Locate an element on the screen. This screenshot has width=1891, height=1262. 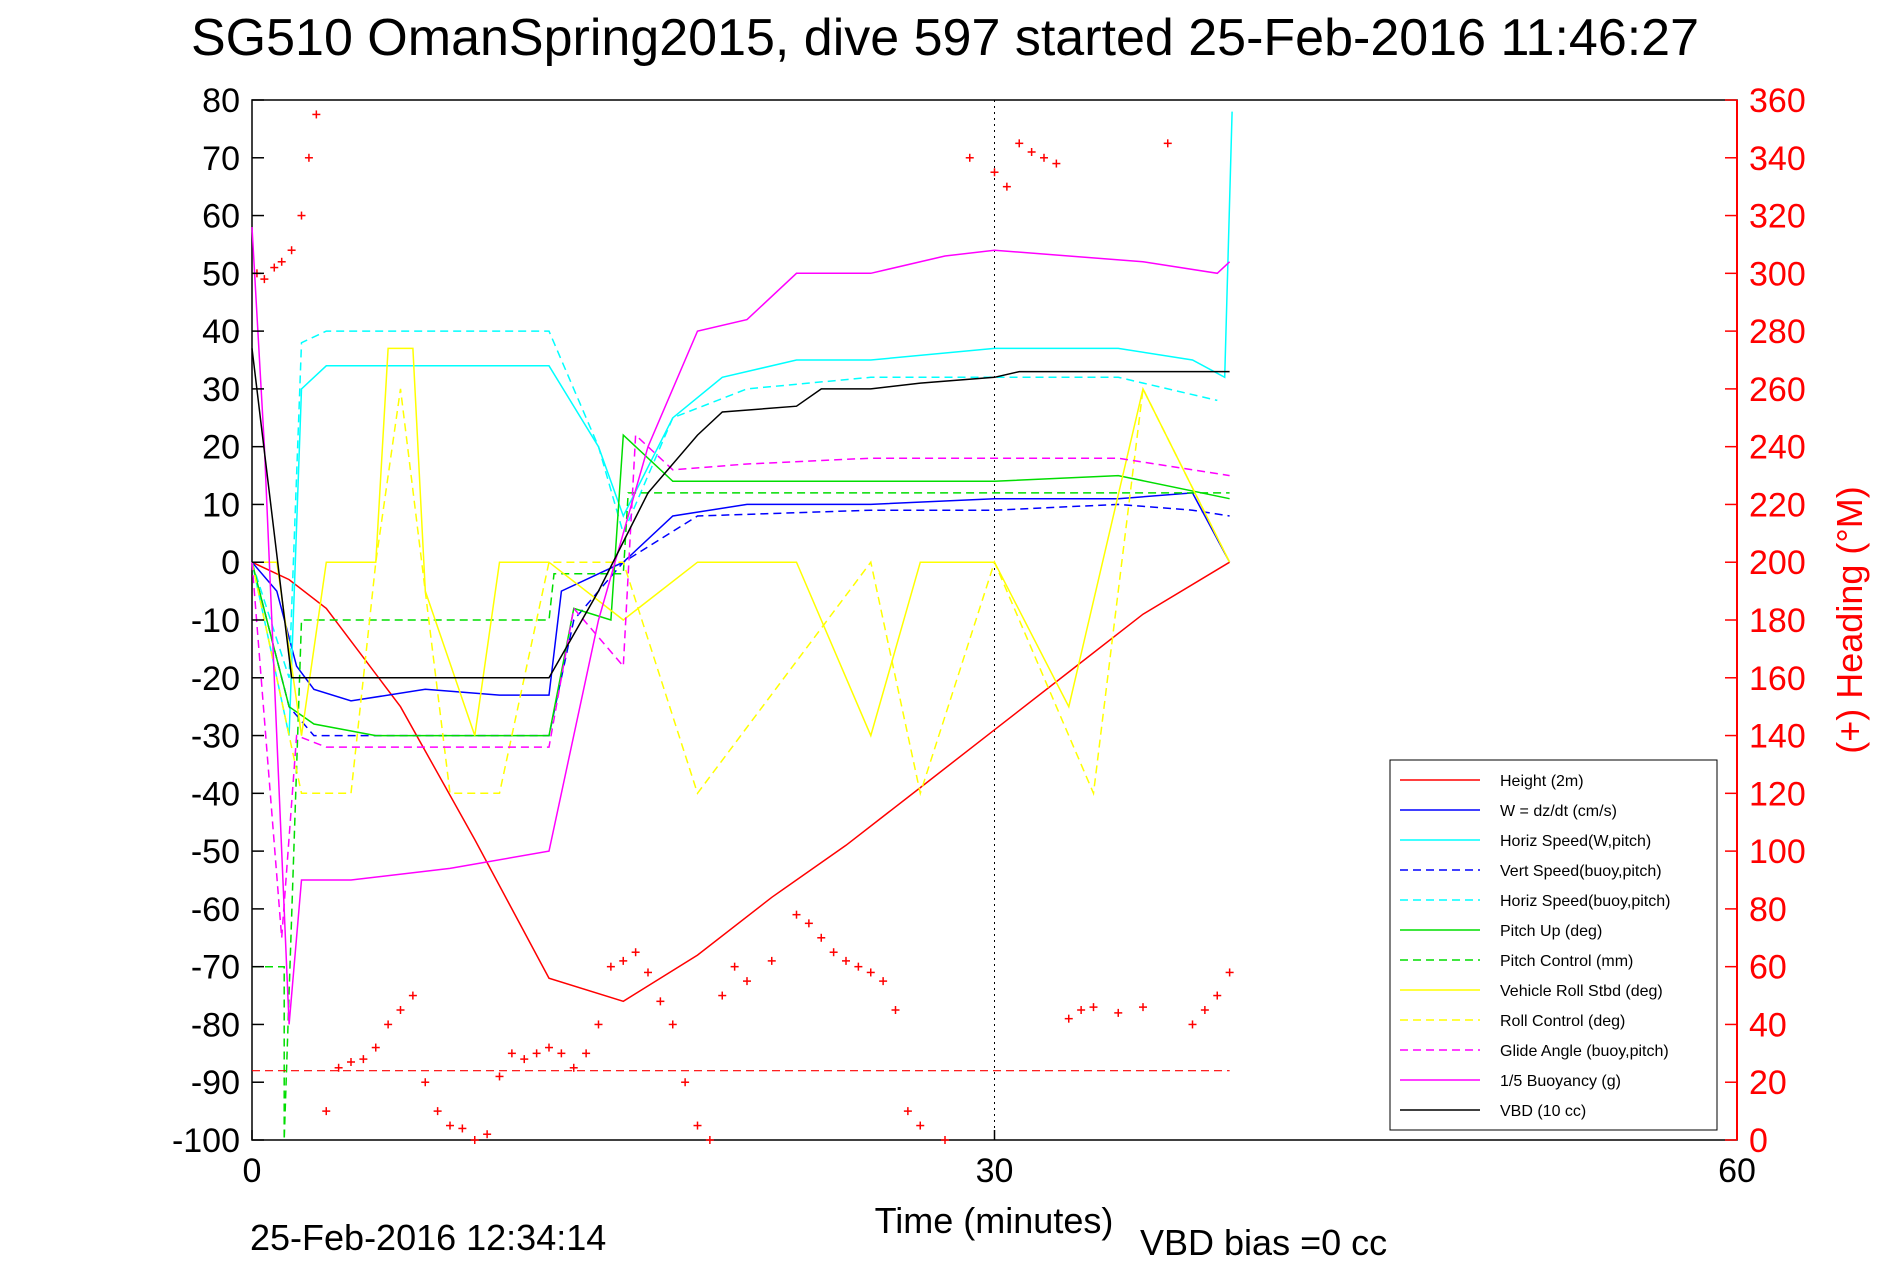
y-tick-label: 30 is located at coordinates (221, 390).